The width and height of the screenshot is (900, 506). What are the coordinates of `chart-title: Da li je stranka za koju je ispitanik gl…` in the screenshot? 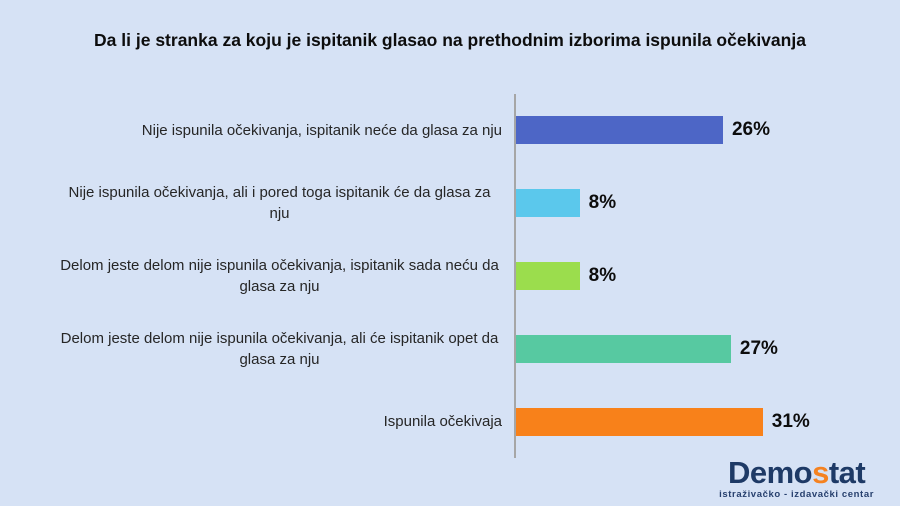 It's located at (450, 40).